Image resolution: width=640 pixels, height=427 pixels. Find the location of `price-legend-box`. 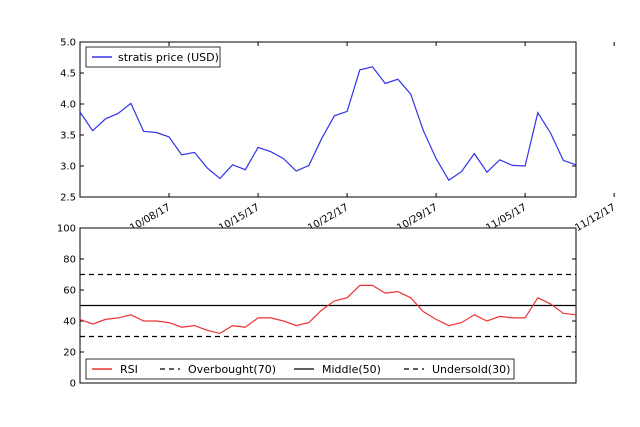

price-legend-box is located at coordinates (153, 57).